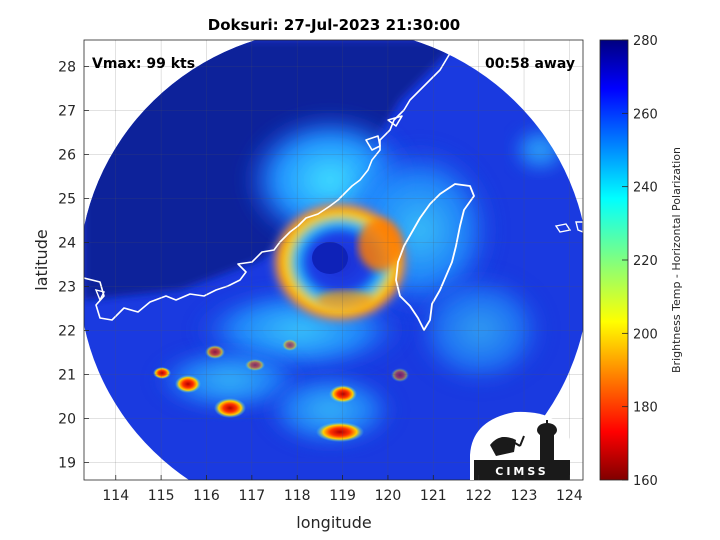 Image resolution: width=720 pixels, height=540 pixels. What do you see at coordinates (161, 496) in the screenshot?
I see `x-tick-label: 115` at bounding box center [161, 496].